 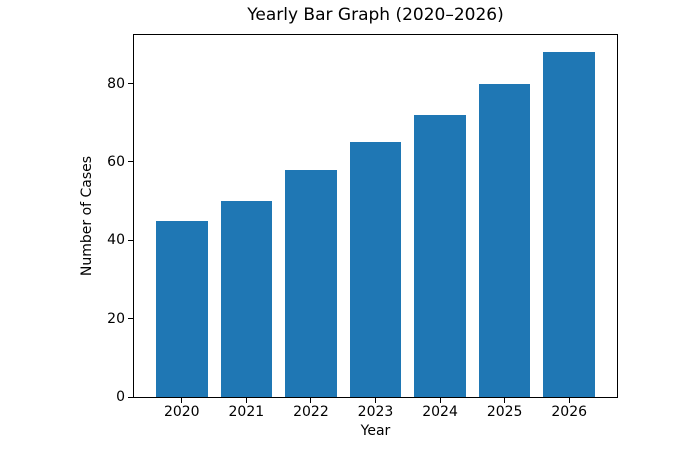 What do you see at coordinates (311, 283) in the screenshot?
I see `bar-2022` at bounding box center [311, 283].